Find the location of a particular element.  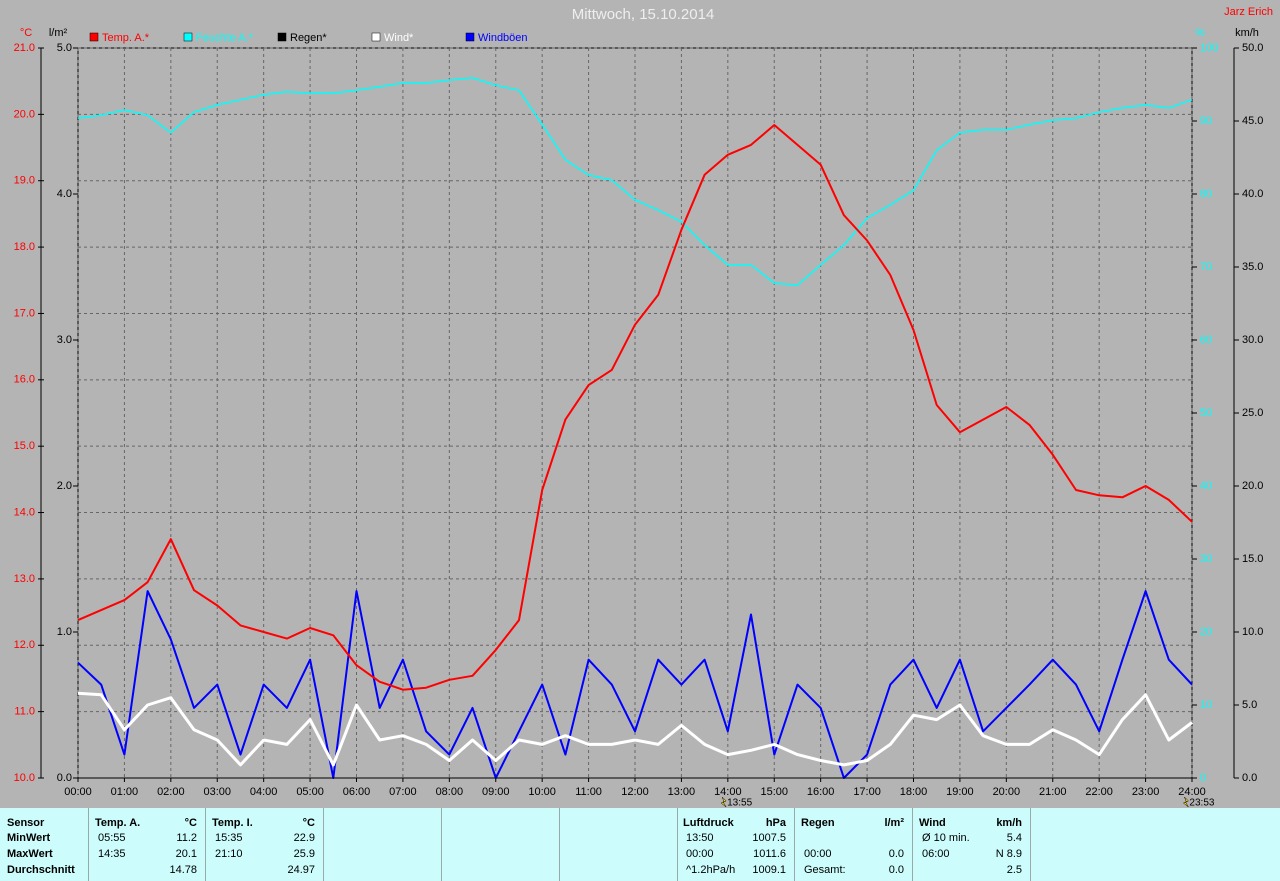

y-tick-label: 20.0 is located at coordinates (24, 114).